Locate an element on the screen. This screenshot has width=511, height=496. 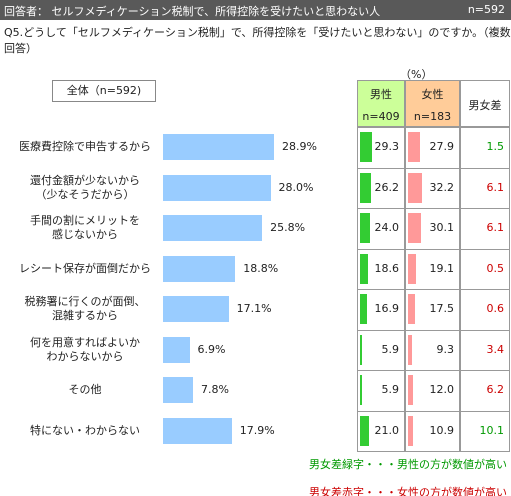
category-label: 手間の割にメリットを 感じないから is located at coordinates (85, 228).